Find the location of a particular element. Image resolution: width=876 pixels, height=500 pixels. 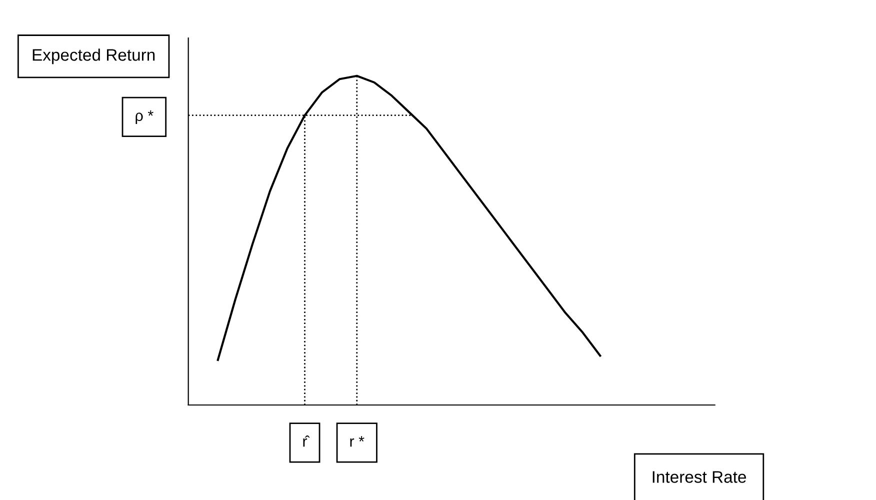

x-tick-label: r * is located at coordinates (357, 441).